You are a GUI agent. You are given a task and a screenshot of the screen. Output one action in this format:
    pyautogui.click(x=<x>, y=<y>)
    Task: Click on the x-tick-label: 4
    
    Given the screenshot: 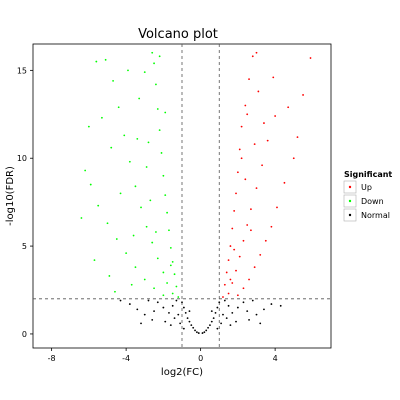 What is the action you would take?
    pyautogui.click(x=275, y=358)
    